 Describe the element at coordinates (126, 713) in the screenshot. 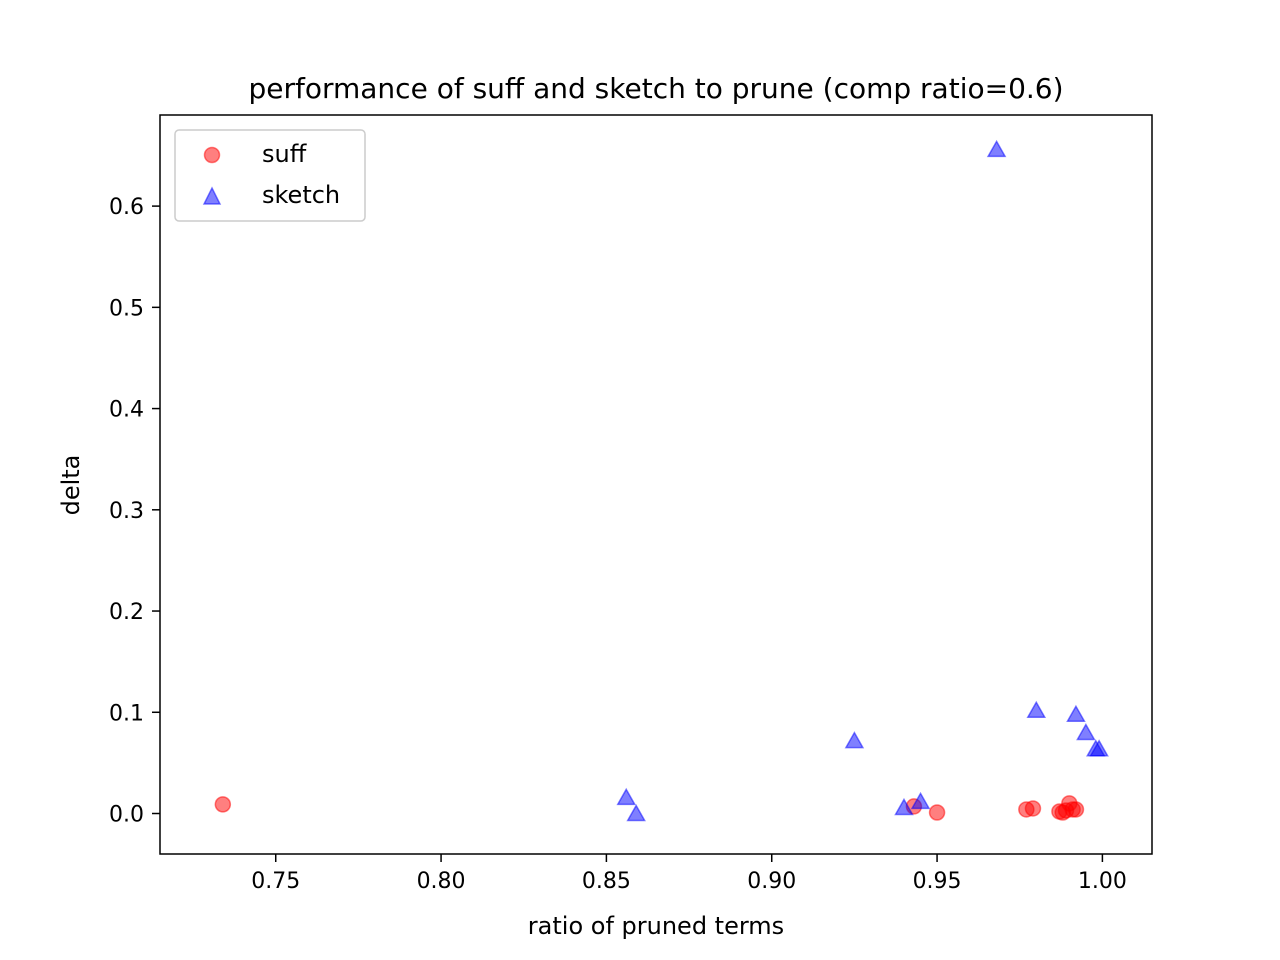

I see `y-tick-label: 0.1` at that location.